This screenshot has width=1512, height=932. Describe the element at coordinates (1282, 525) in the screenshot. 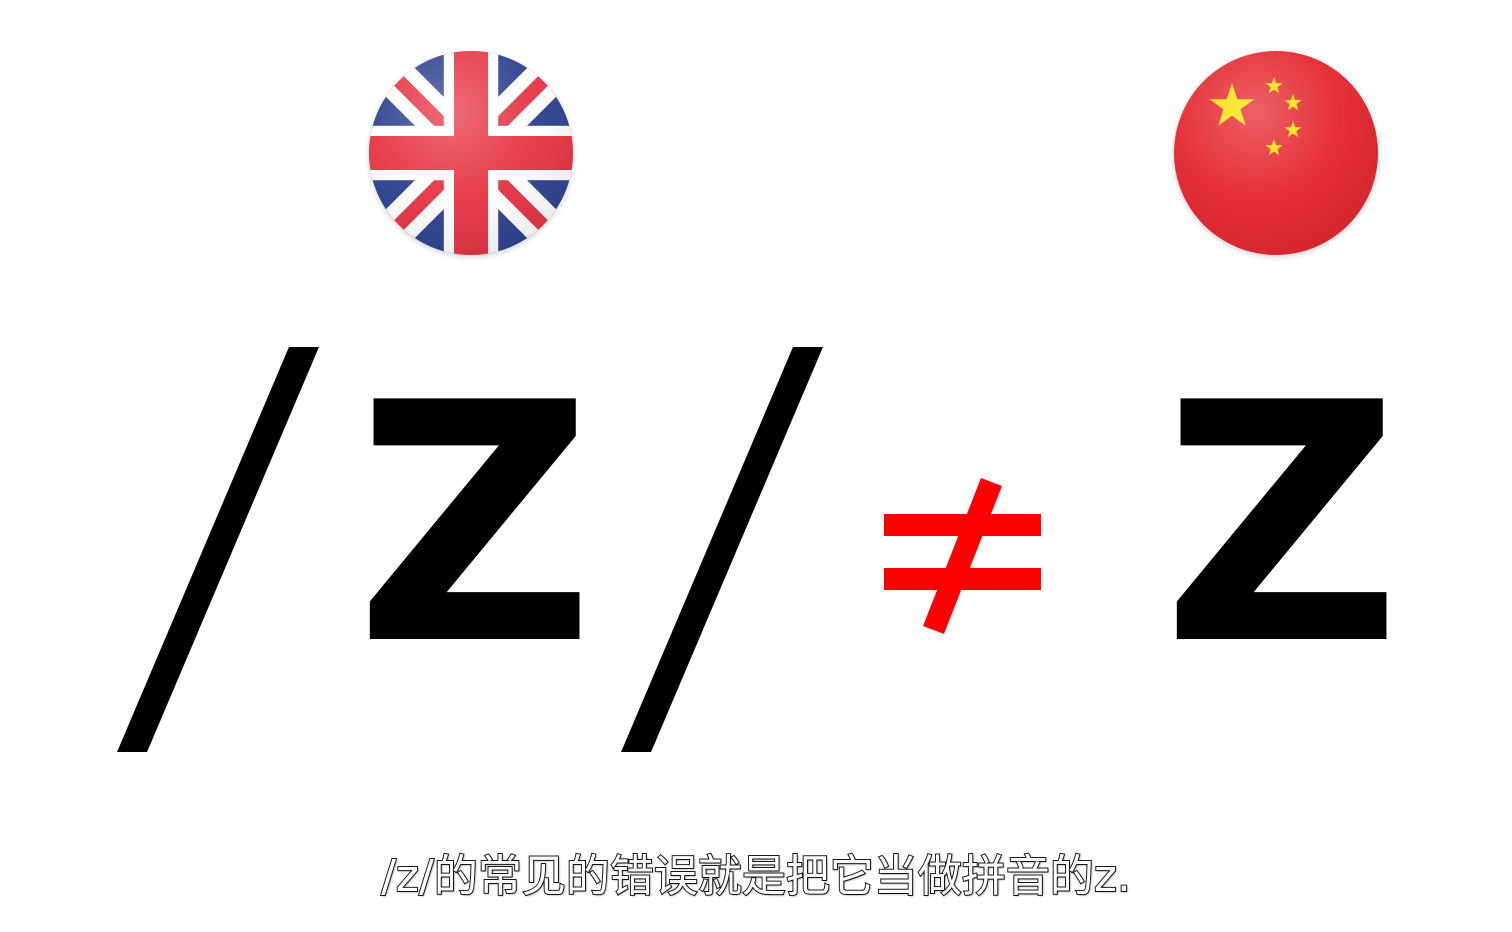

I see `pinyin-z-letter: Z` at that location.